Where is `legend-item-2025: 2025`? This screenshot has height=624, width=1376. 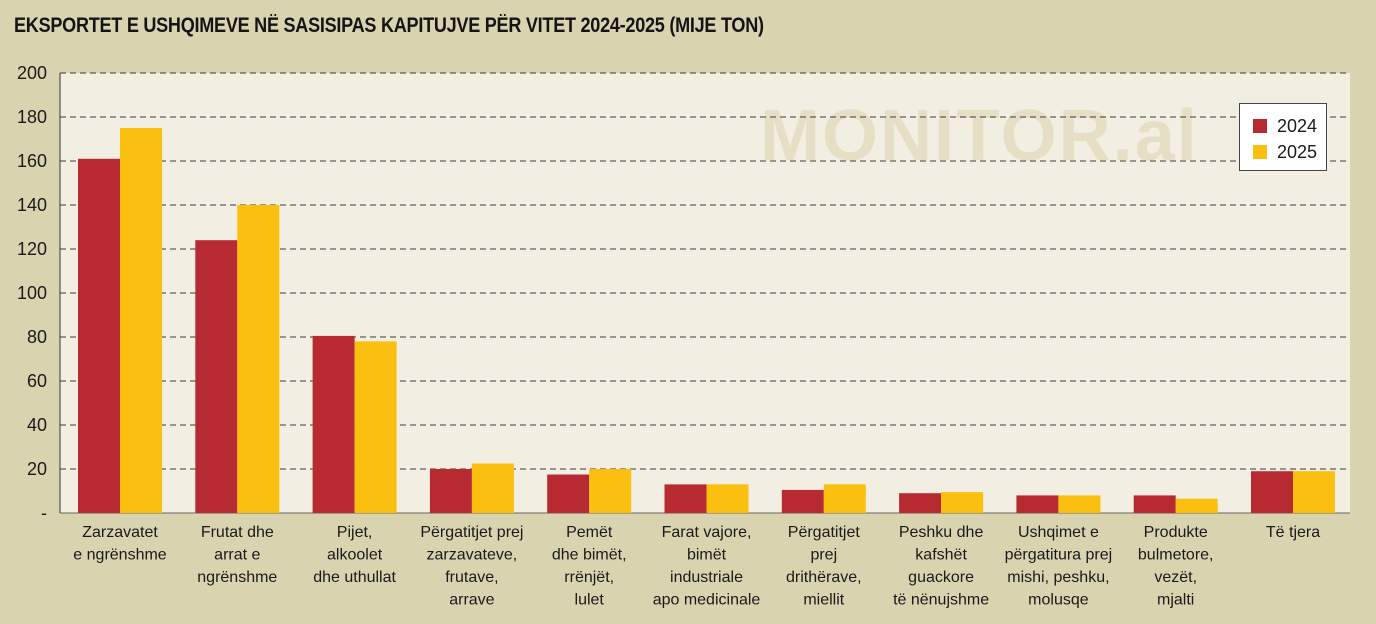 legend-item-2025: 2025 is located at coordinates (1289, 152).